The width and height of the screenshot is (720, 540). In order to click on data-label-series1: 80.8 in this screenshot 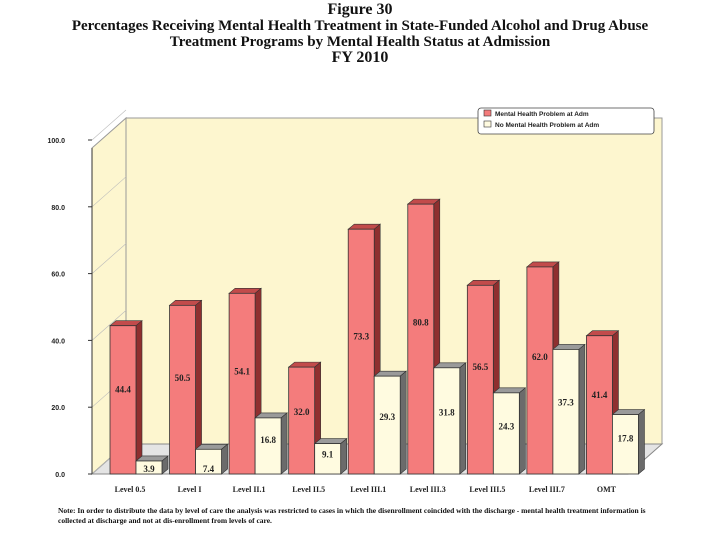, I will do `click(421, 323)`.